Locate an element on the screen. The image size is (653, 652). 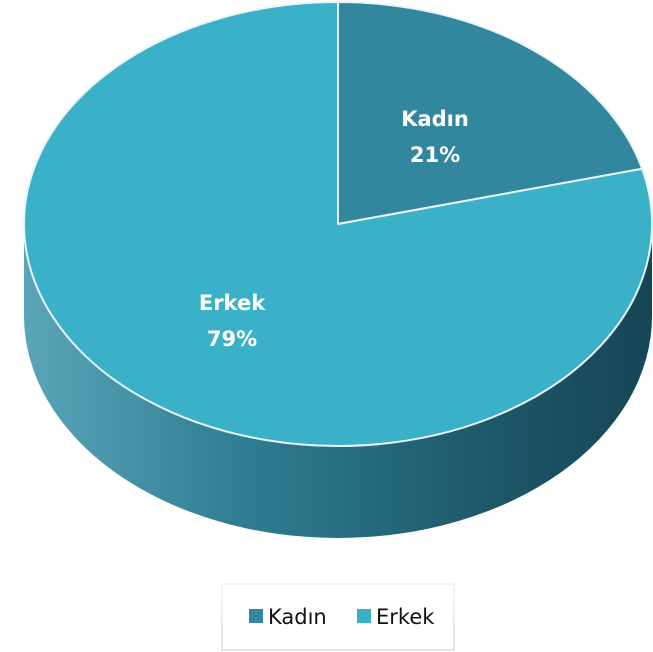
legend-swatch-kadin is located at coordinates (256, 616).